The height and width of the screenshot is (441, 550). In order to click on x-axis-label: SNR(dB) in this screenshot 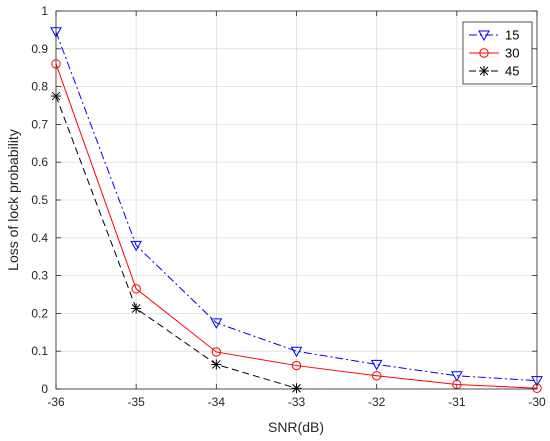, I will do `click(296, 427)`.